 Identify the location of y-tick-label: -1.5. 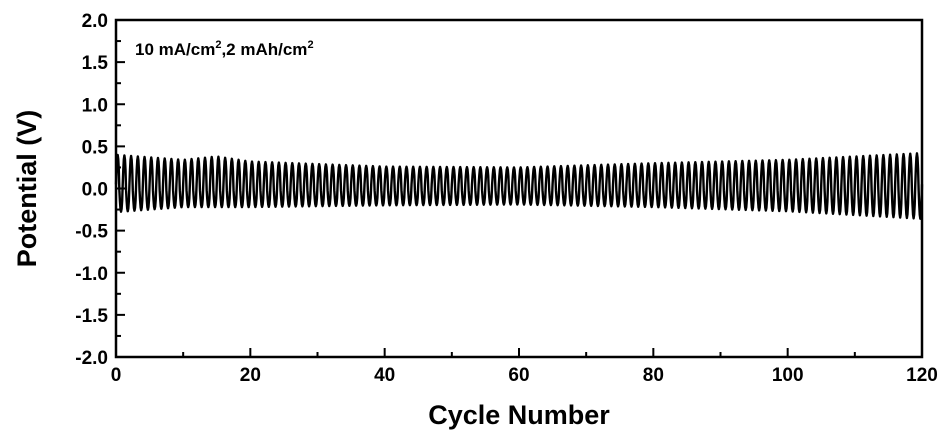
(91, 316).